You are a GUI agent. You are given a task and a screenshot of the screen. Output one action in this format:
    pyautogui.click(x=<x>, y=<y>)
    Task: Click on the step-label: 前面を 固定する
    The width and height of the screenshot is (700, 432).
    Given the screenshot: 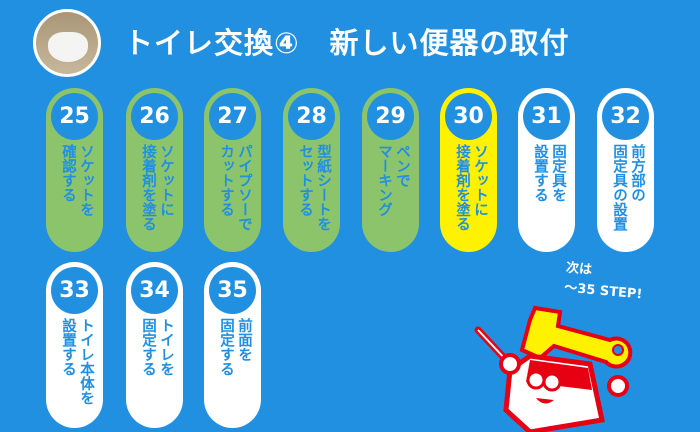 What is the action you would take?
    pyautogui.click(x=235, y=347)
    